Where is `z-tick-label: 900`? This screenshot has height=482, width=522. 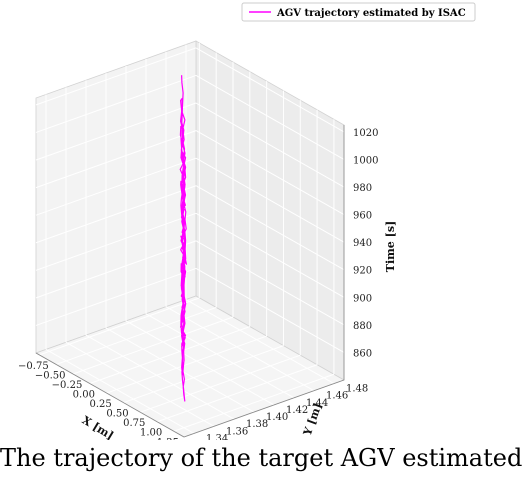
z-tick-label: 900 is located at coordinates (362, 298).